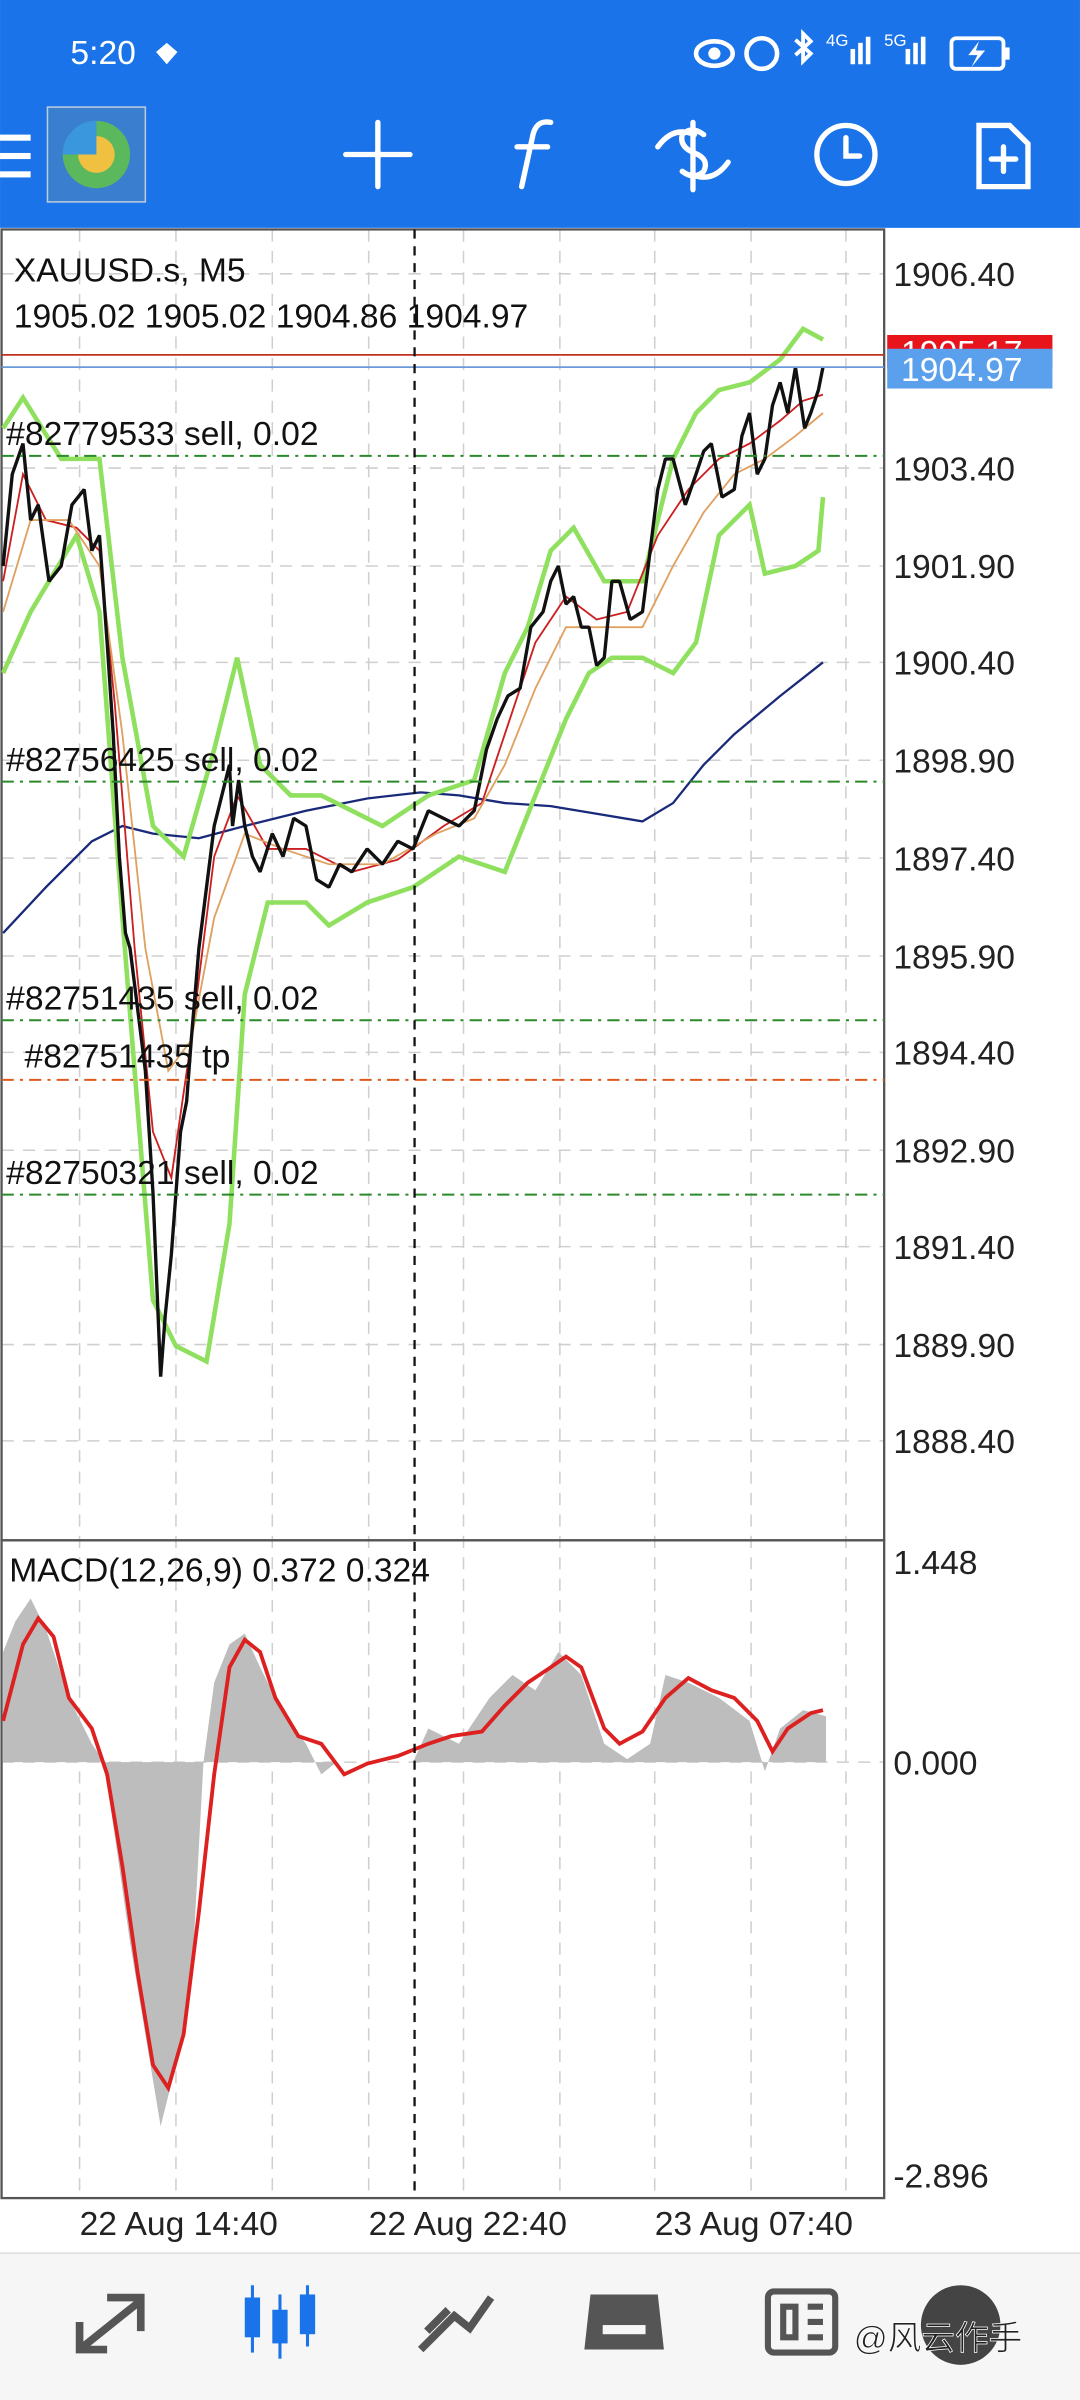  I want to click on order-label: #82779533 sell, 0.02, so click(162, 434).